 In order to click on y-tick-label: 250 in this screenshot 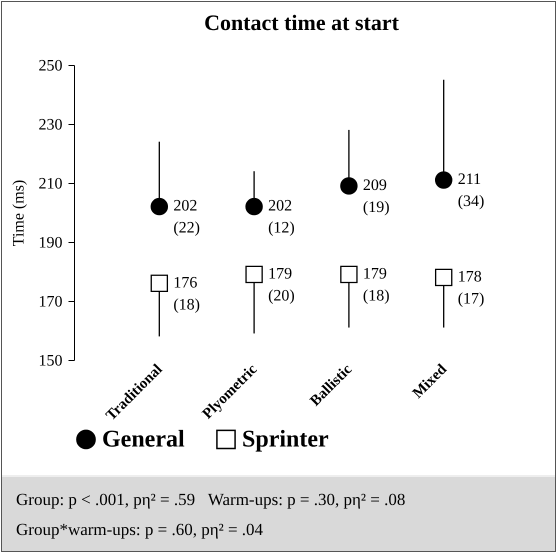, I will do `click(50, 66)`.